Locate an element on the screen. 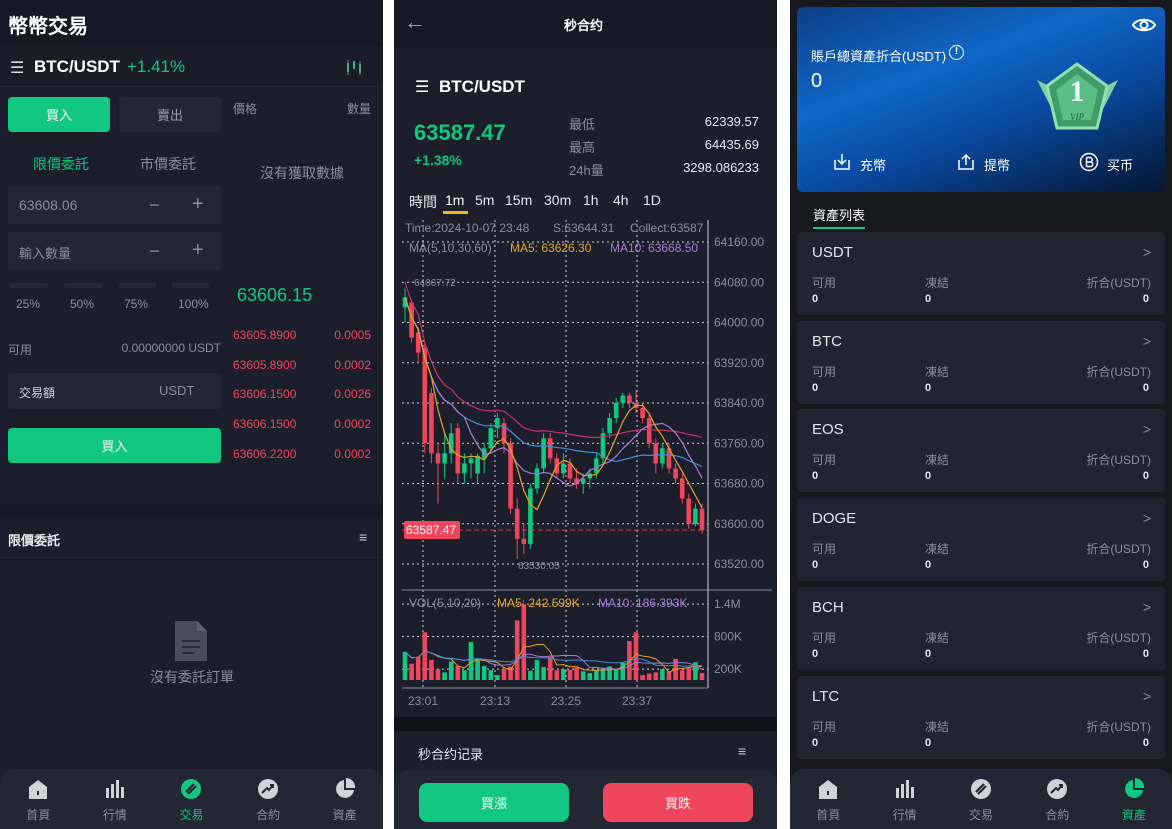 This screenshot has height=829, width=1172. price-input is located at coordinates (114, 205).